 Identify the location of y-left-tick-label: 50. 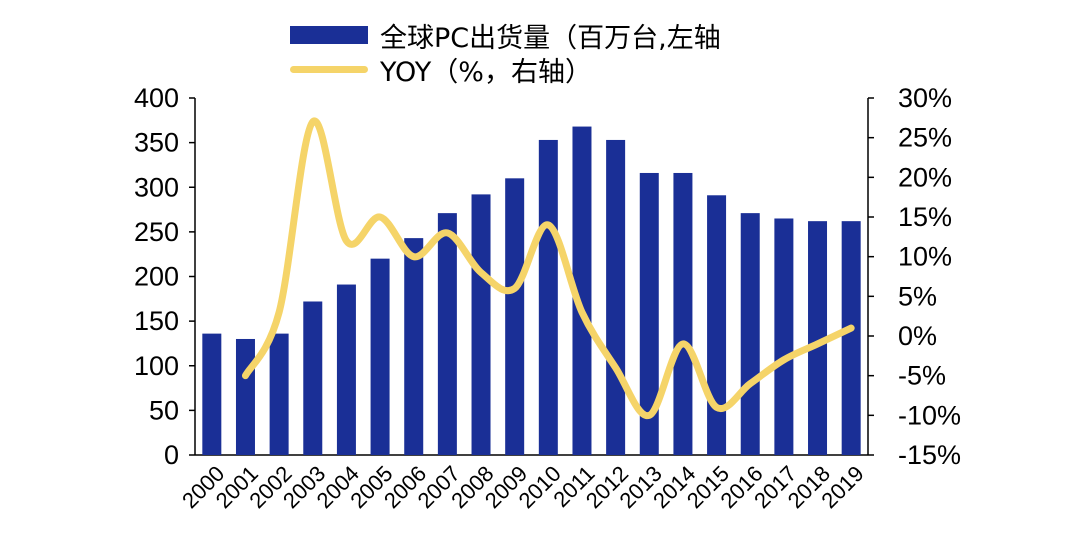
(164, 410).